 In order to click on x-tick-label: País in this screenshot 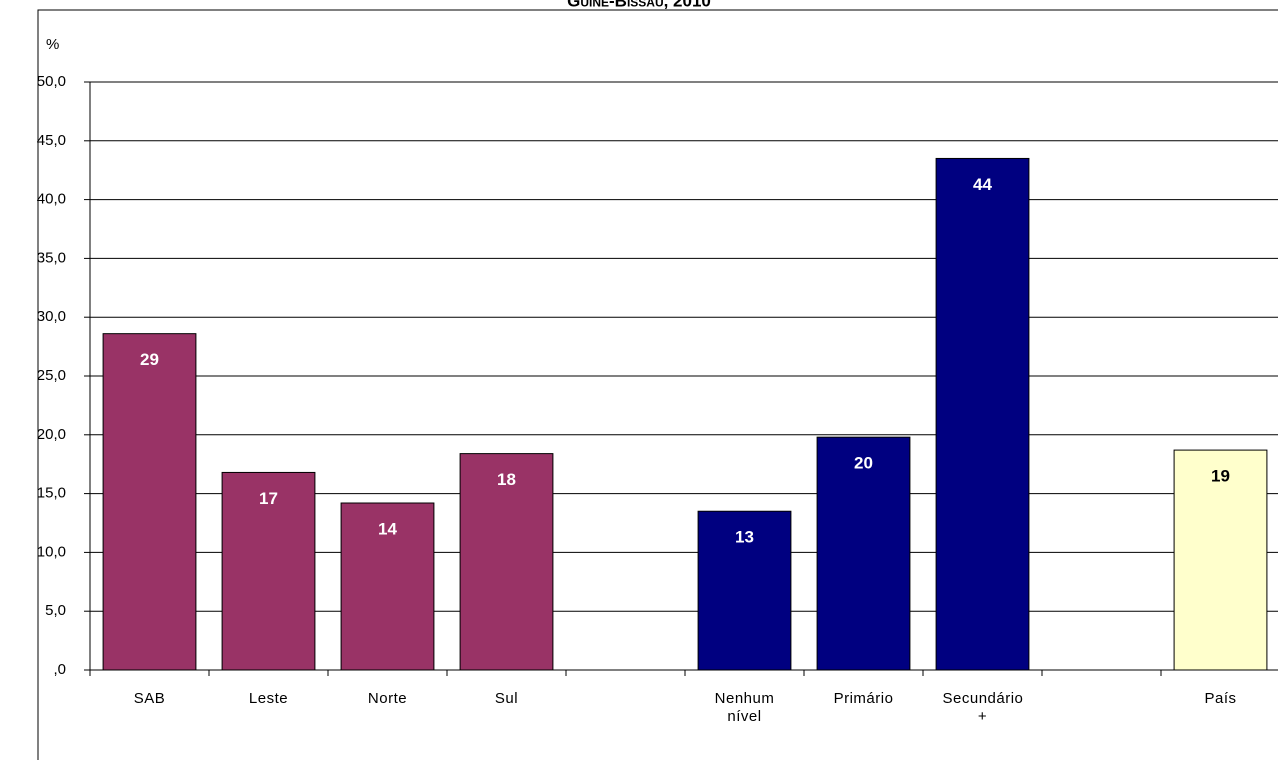, I will do `click(1220, 698)`.